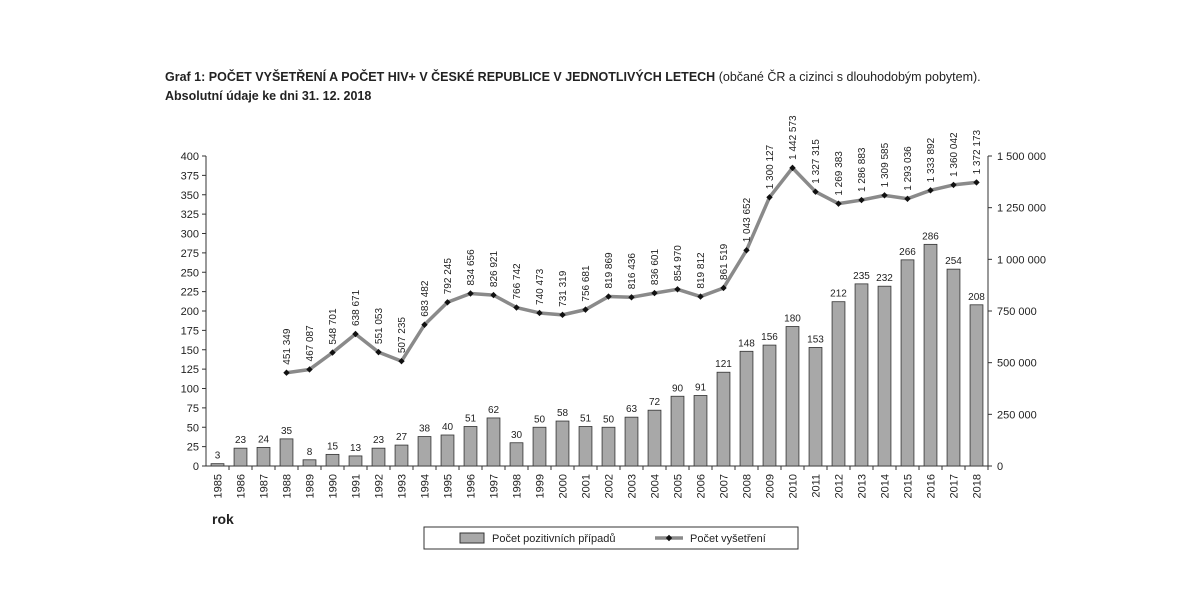  I want to click on line-value-label: 451 349, so click(287, 346).